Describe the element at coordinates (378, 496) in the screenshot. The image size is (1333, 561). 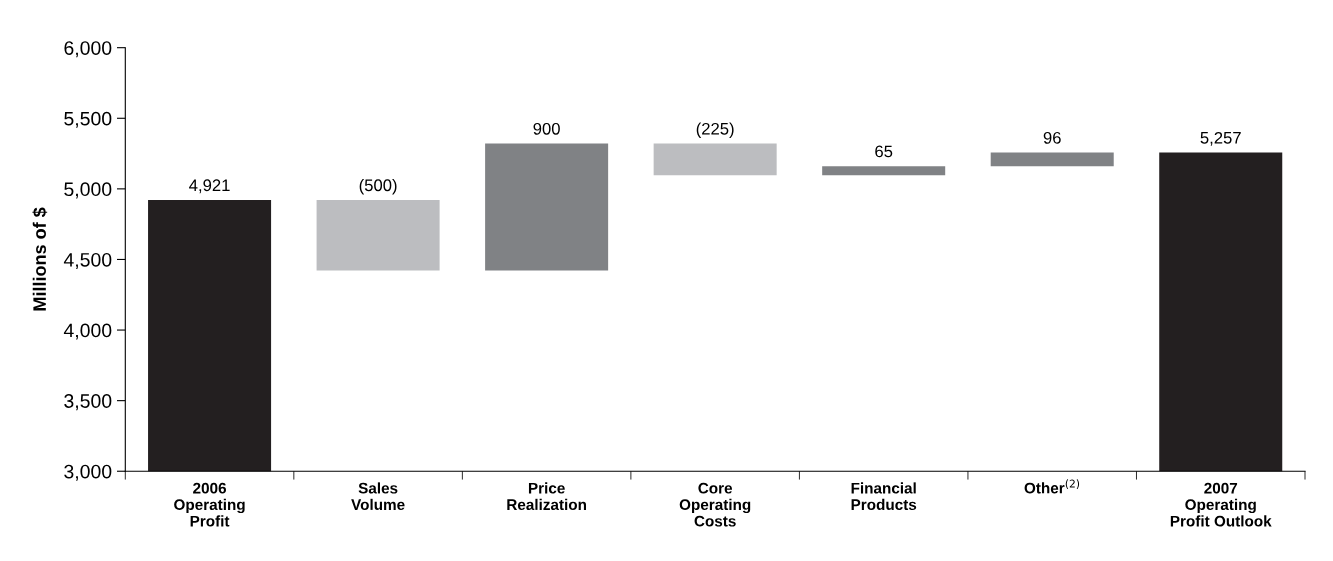
I see `x-tick-label: Sales Volume` at that location.